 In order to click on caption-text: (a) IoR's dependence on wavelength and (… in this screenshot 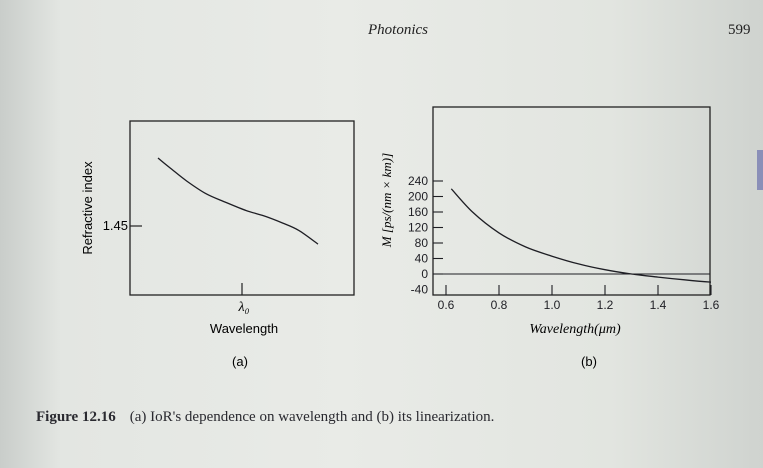, I will do `click(312, 417)`.